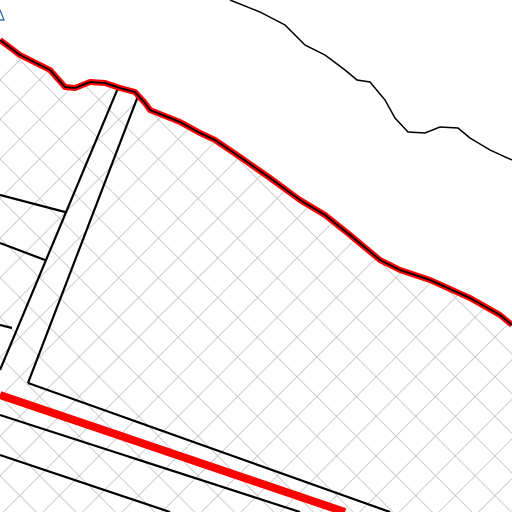  I want to click on marker-fragment, so click(2, 15).